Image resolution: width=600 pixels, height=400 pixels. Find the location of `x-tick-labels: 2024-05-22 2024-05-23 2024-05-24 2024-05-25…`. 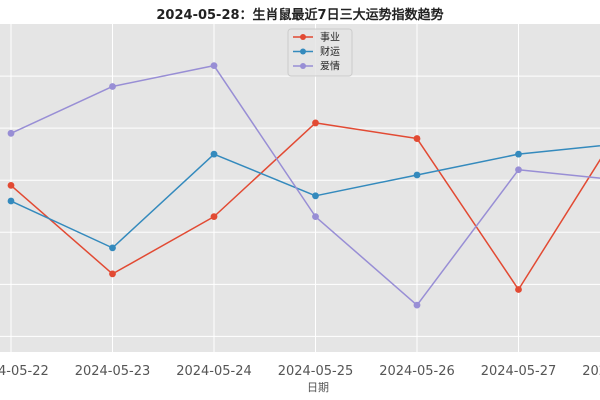

x-tick-labels: 2024-05-22 2024-05-23 2024-05-24 2024-05-25… is located at coordinates (300, 371).